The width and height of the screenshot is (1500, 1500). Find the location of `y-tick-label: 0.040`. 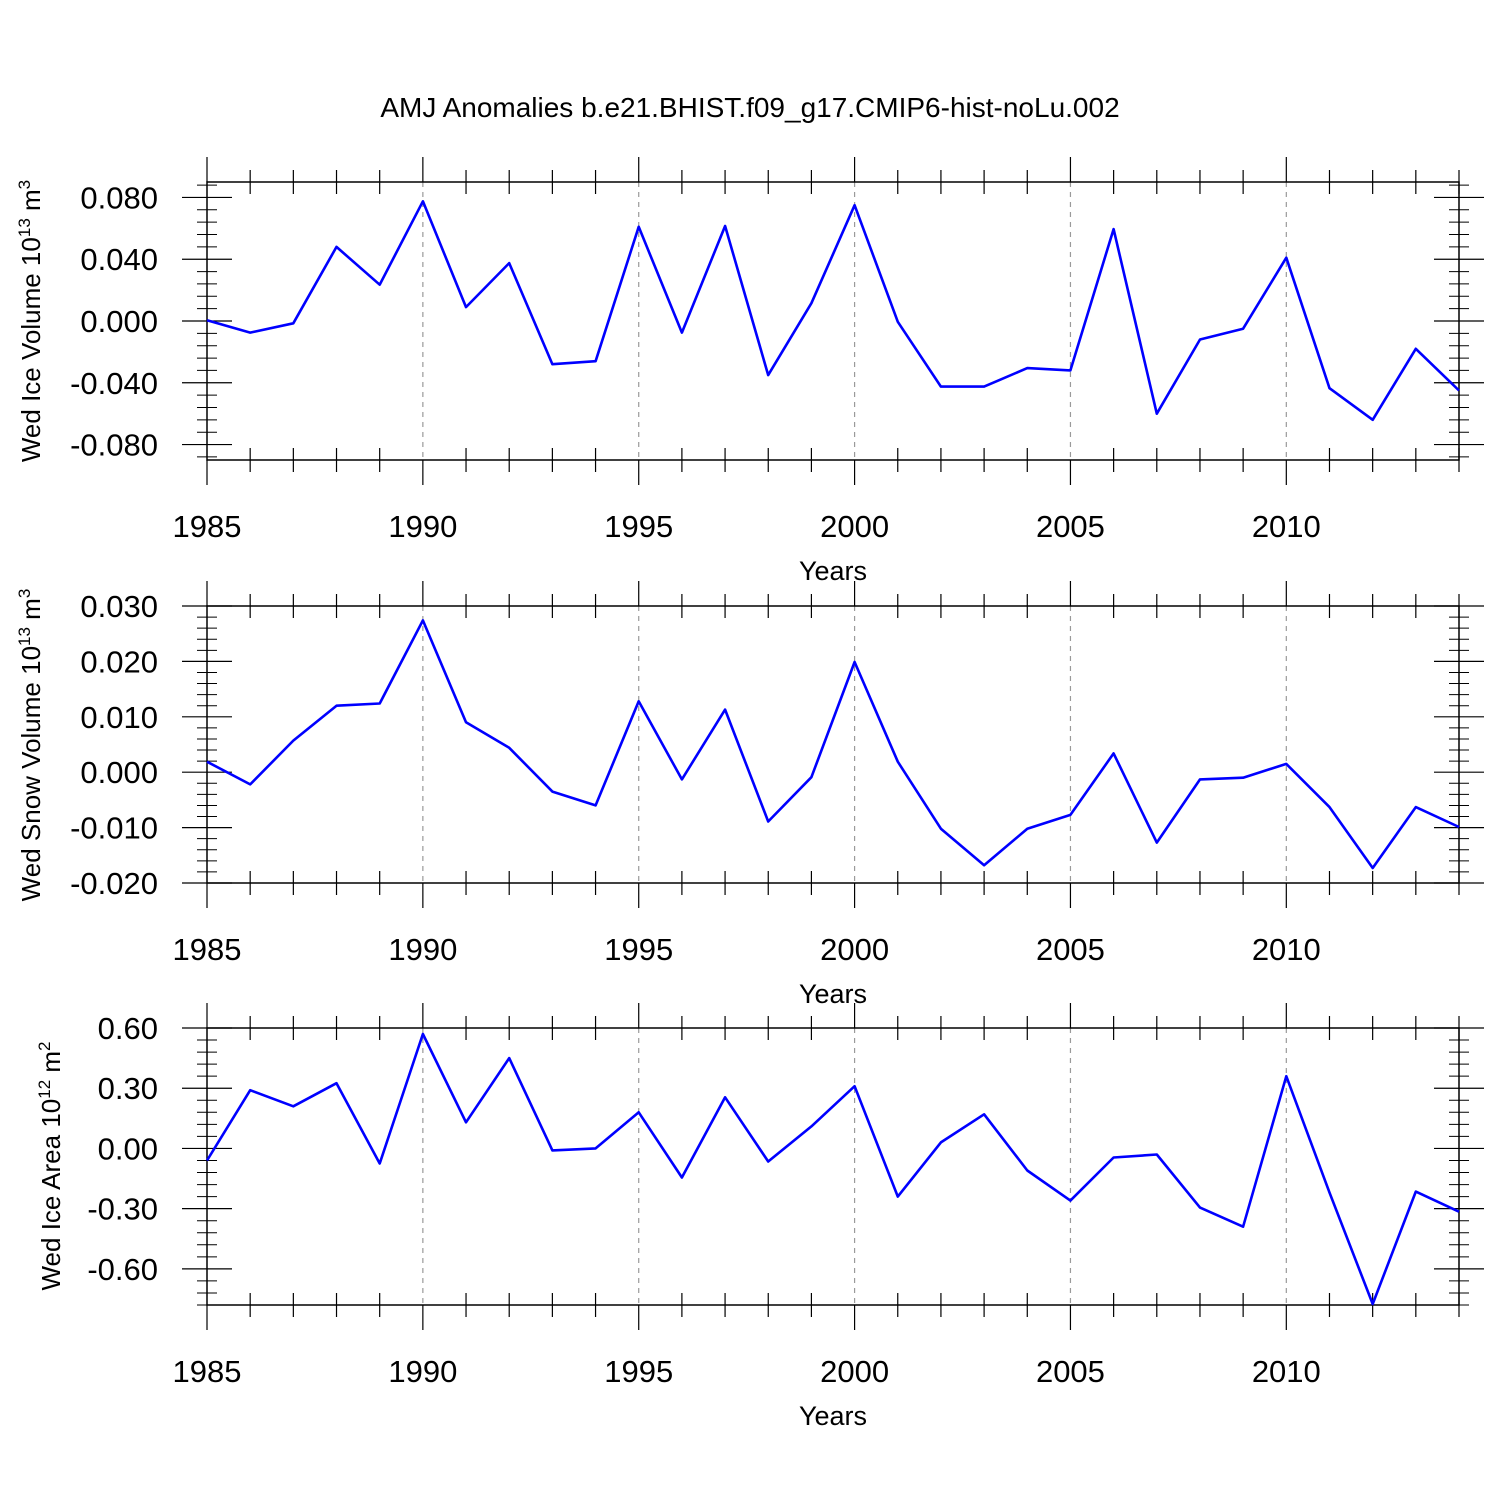

y-tick-label: 0.040 is located at coordinates (119, 259).